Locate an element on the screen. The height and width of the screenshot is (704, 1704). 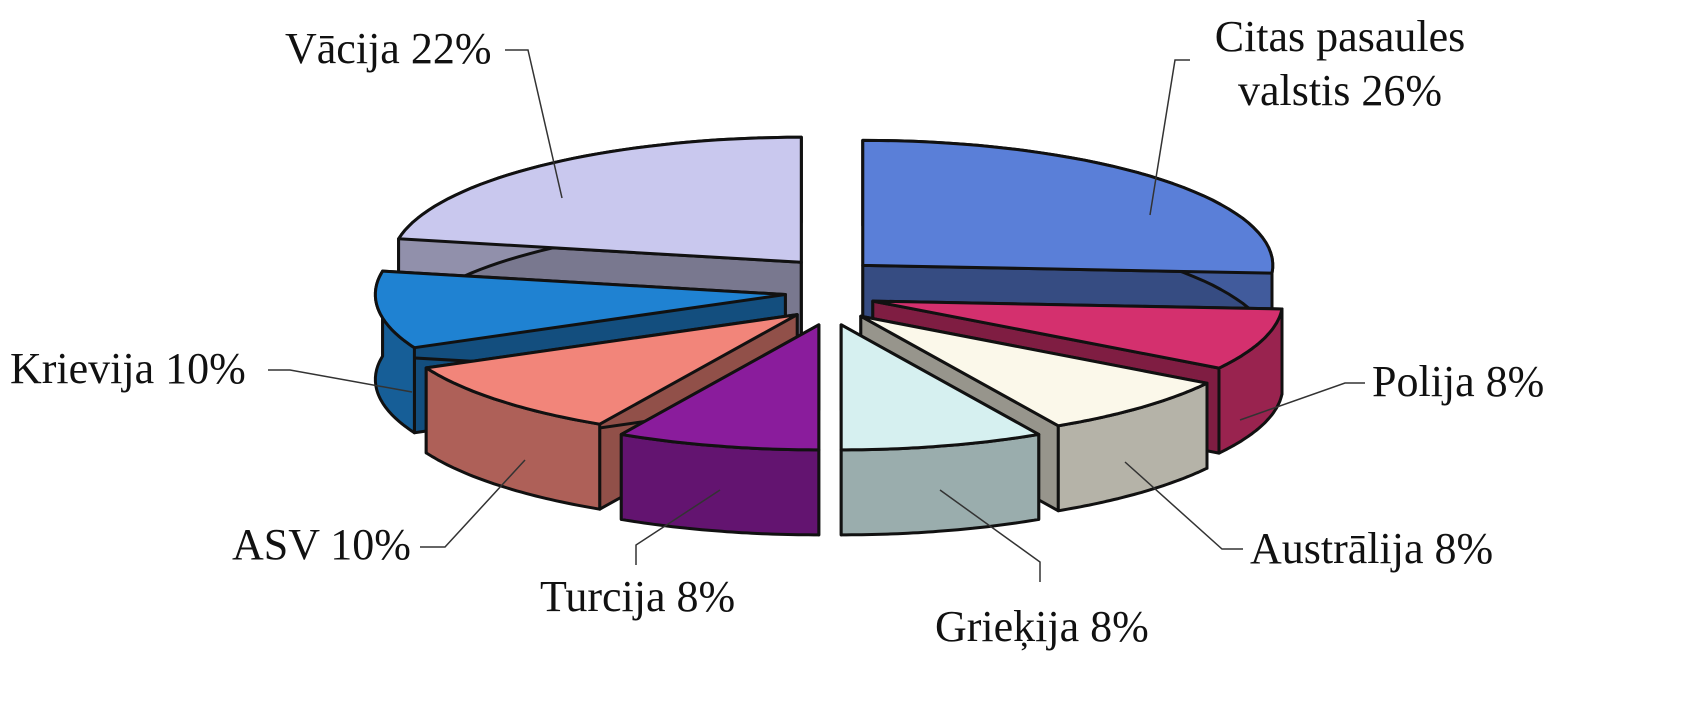
slice-label: Polija 8% is located at coordinates (1458, 381).